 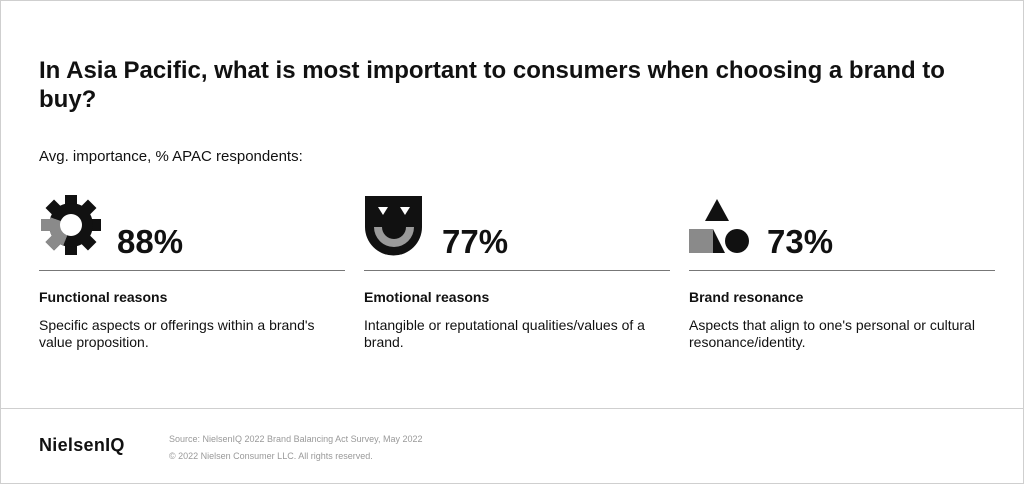 What do you see at coordinates (171, 156) in the screenshot?
I see `subtitle: Avg. importance, % APAC respondents:` at bounding box center [171, 156].